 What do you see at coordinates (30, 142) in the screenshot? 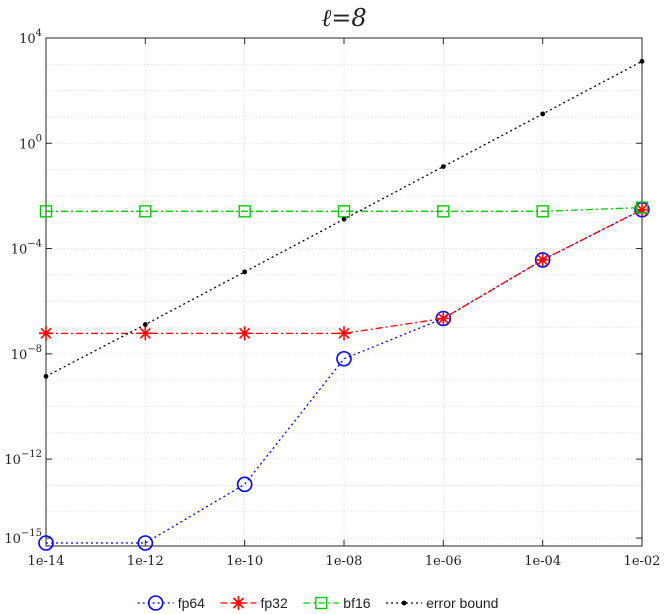
I see `y-tick-label: 10⁰` at bounding box center [30, 142].